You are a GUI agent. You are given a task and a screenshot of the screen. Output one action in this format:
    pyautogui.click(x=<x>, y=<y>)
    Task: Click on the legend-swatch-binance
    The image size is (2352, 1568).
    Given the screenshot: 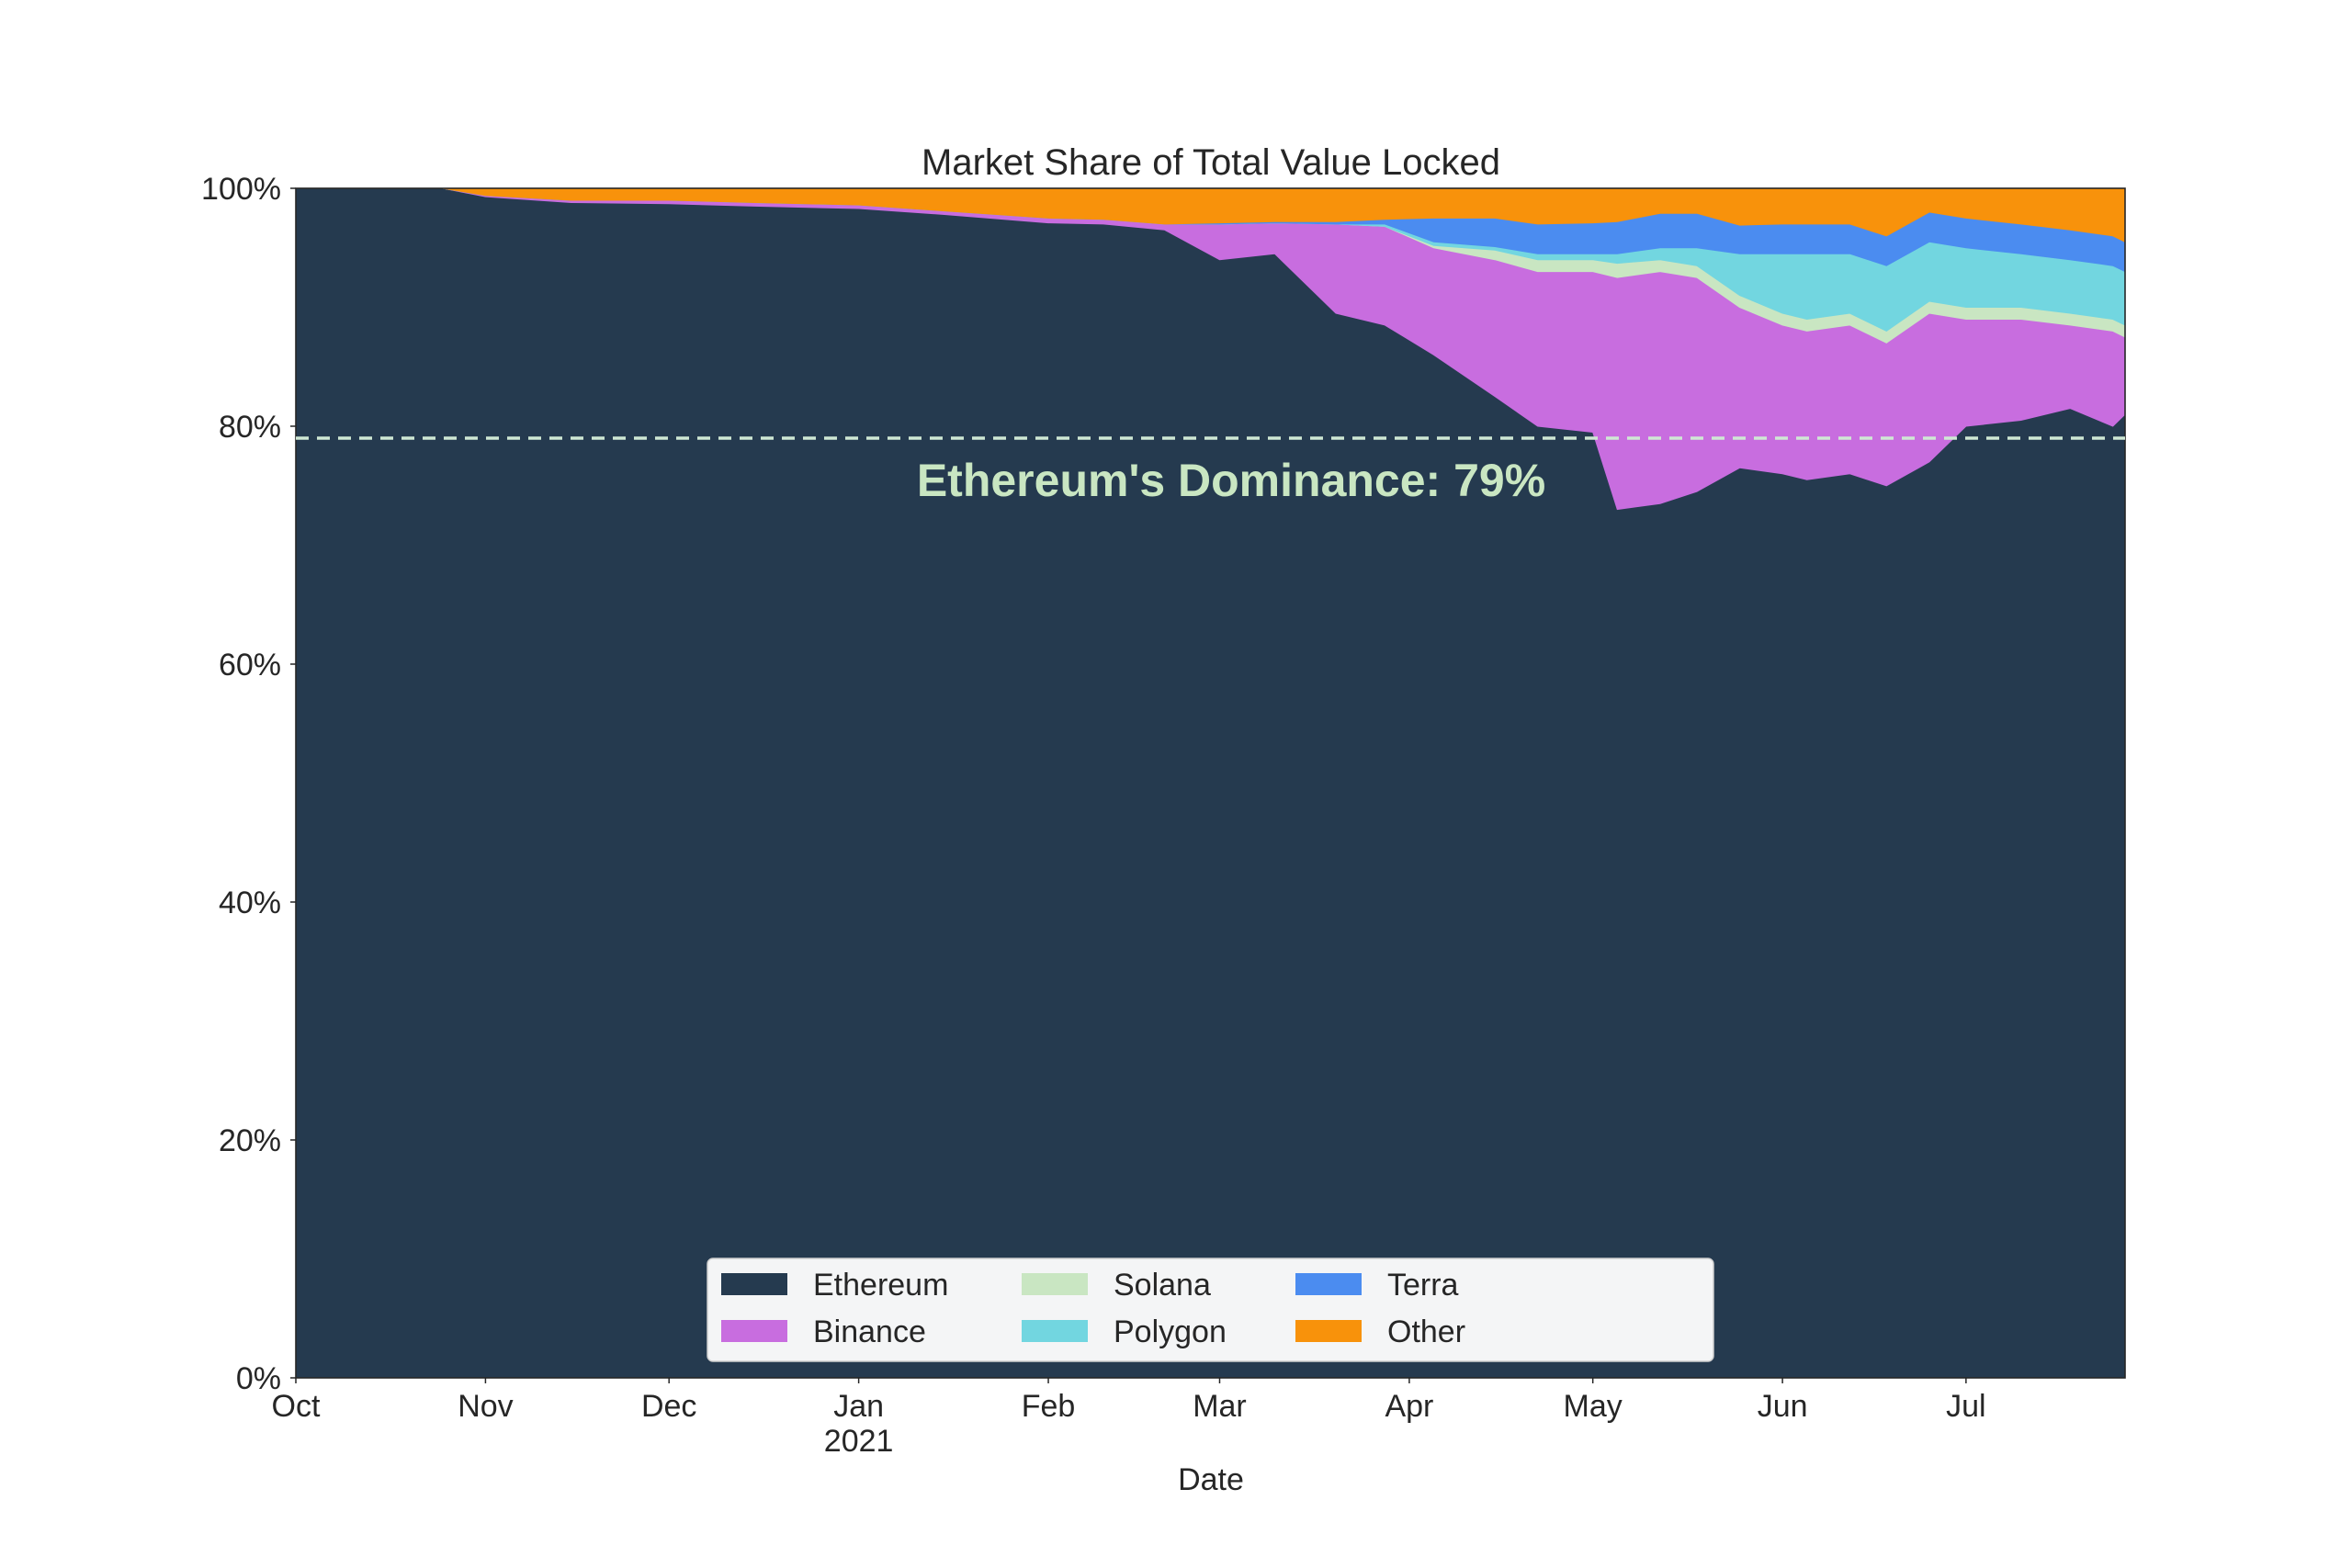 What is the action you would take?
    pyautogui.click(x=754, y=1331)
    